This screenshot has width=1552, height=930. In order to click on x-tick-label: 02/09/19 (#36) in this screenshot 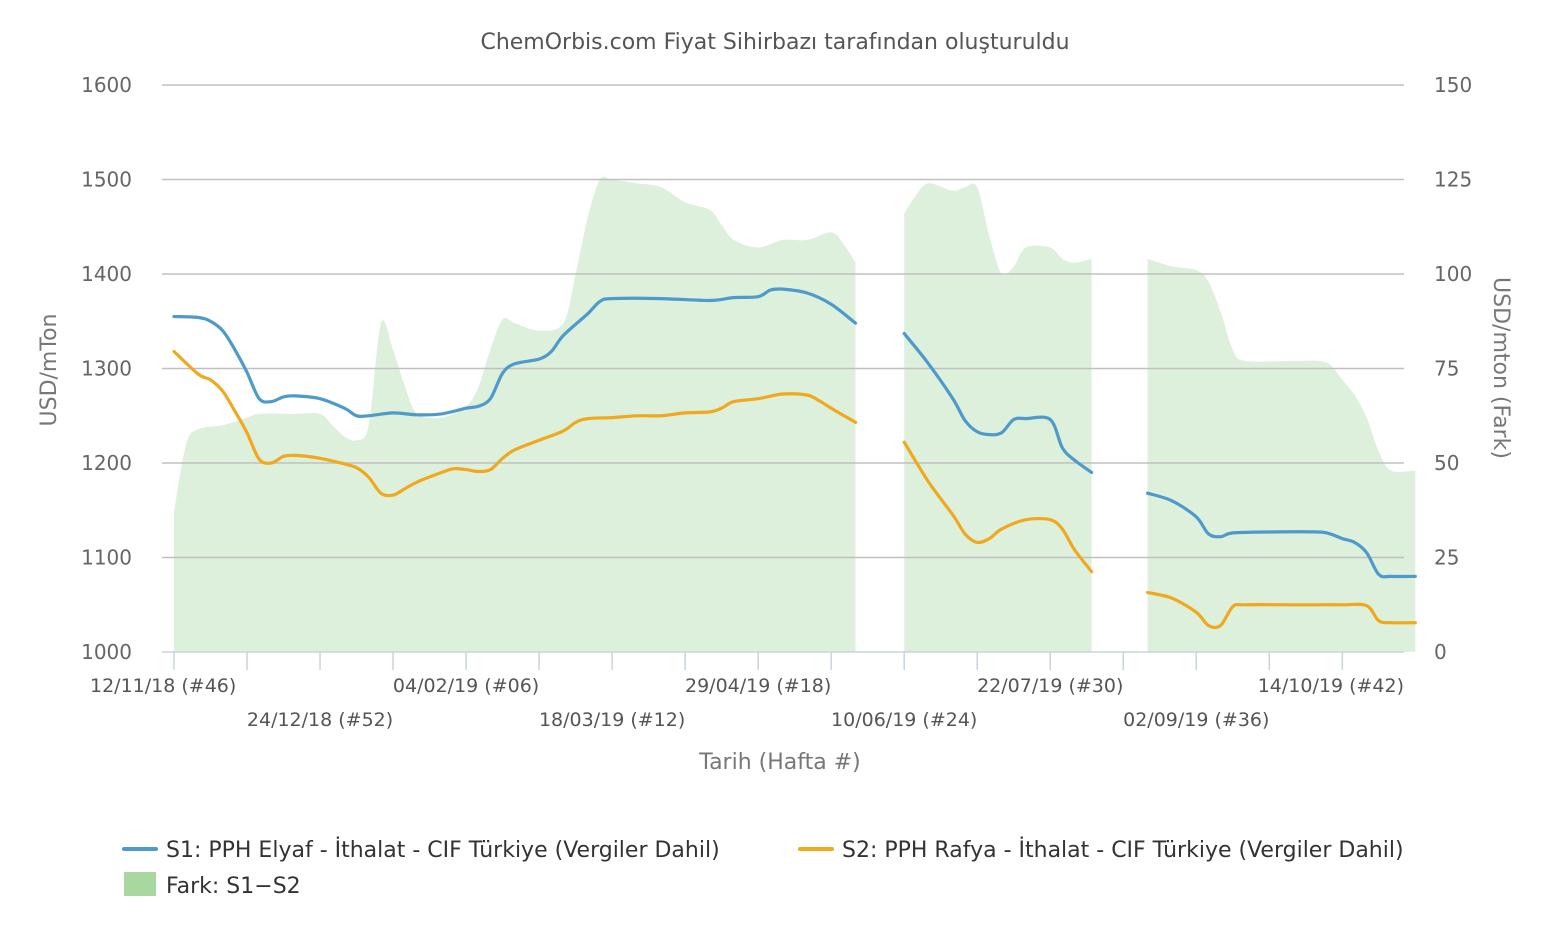, I will do `click(1196, 720)`.